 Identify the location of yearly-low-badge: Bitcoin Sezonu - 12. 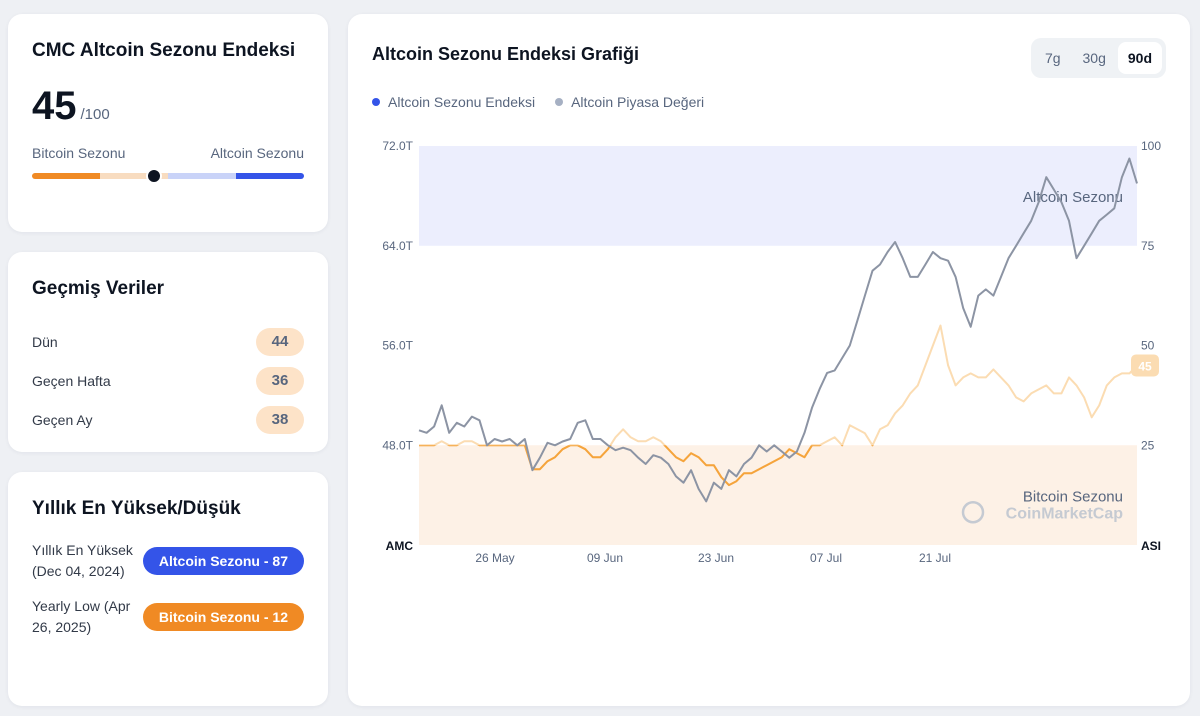
(223, 617).